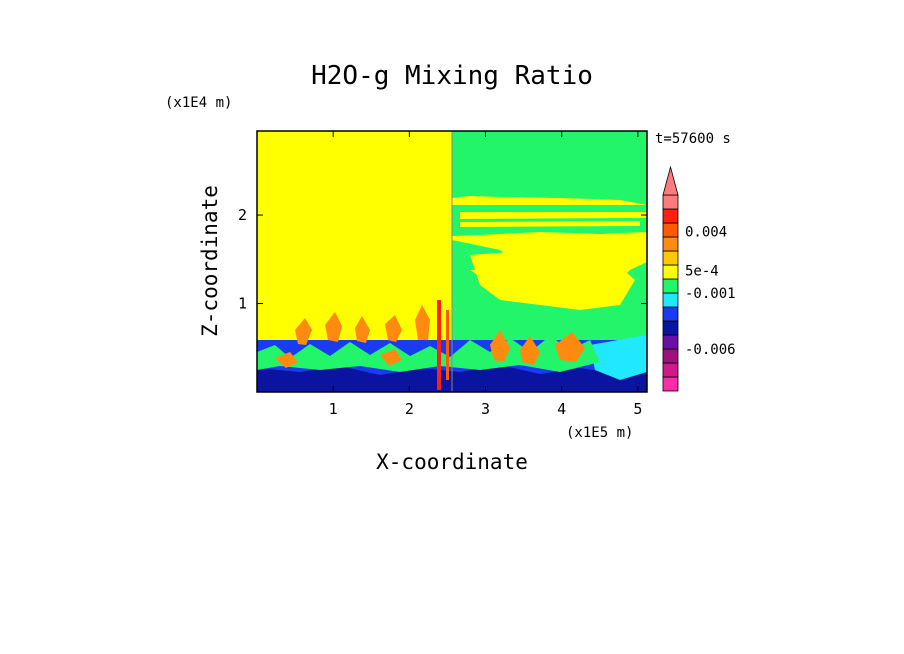 Image resolution: width=904 pixels, height=654 pixels. Describe the element at coordinates (452, 76) in the screenshot. I see `chart-title: H2O-g Mixing Ratio` at that location.